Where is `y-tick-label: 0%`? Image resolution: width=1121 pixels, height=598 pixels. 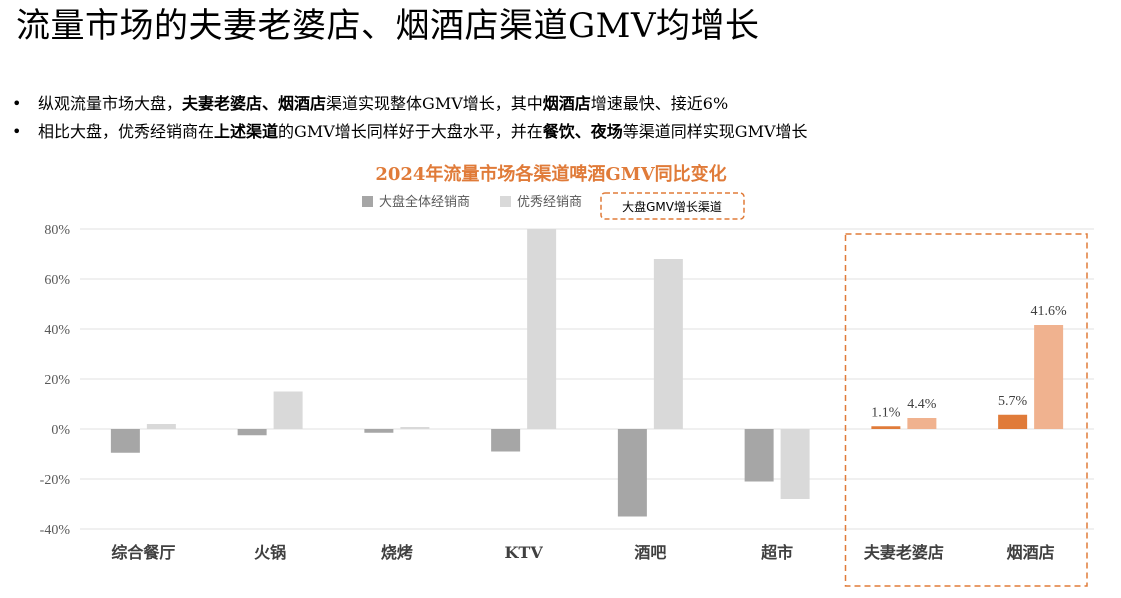 y-tick-label: 0% is located at coordinates (60, 430).